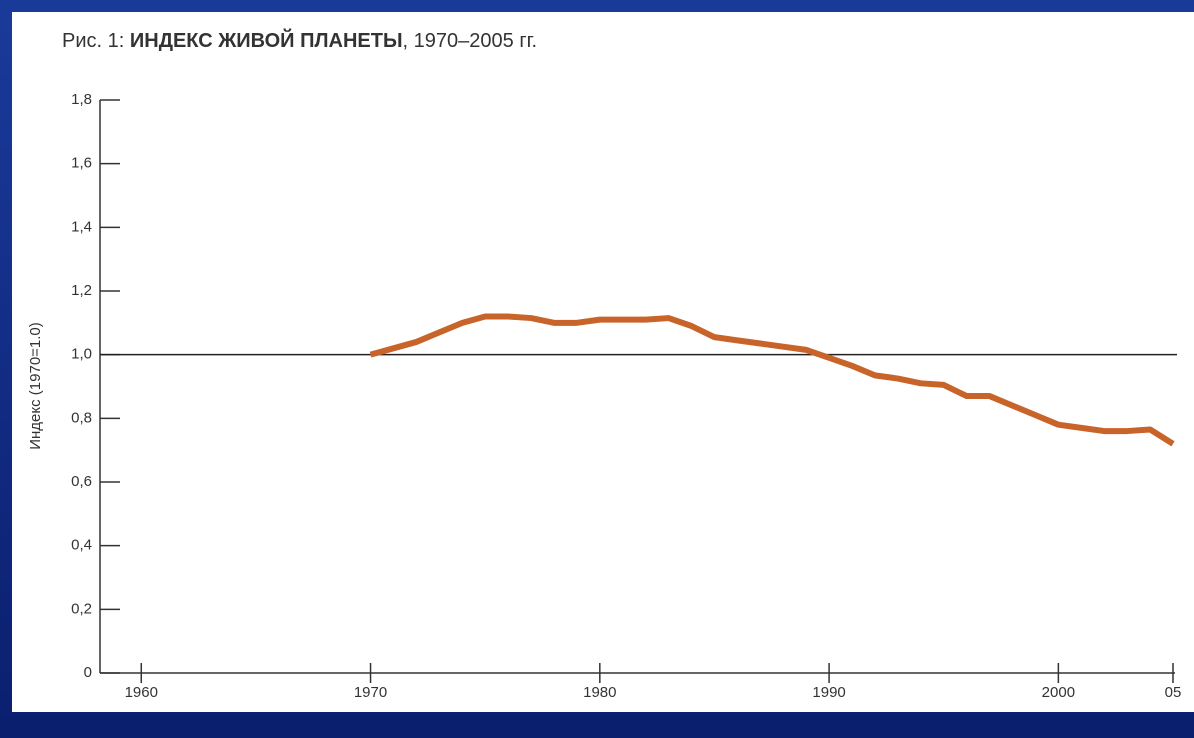  Describe the element at coordinates (81, 226) in the screenshot. I see `y-tick-label: 1,4` at that location.